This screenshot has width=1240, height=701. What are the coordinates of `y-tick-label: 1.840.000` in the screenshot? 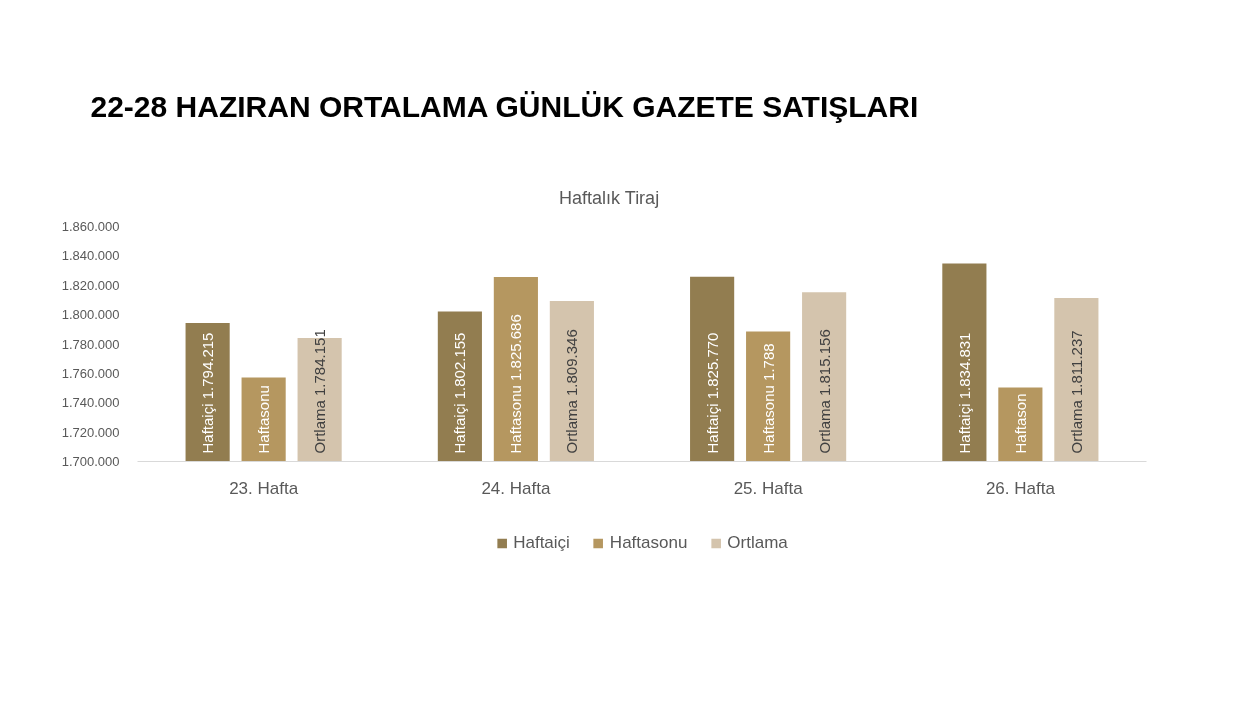 It's located at (90, 256).